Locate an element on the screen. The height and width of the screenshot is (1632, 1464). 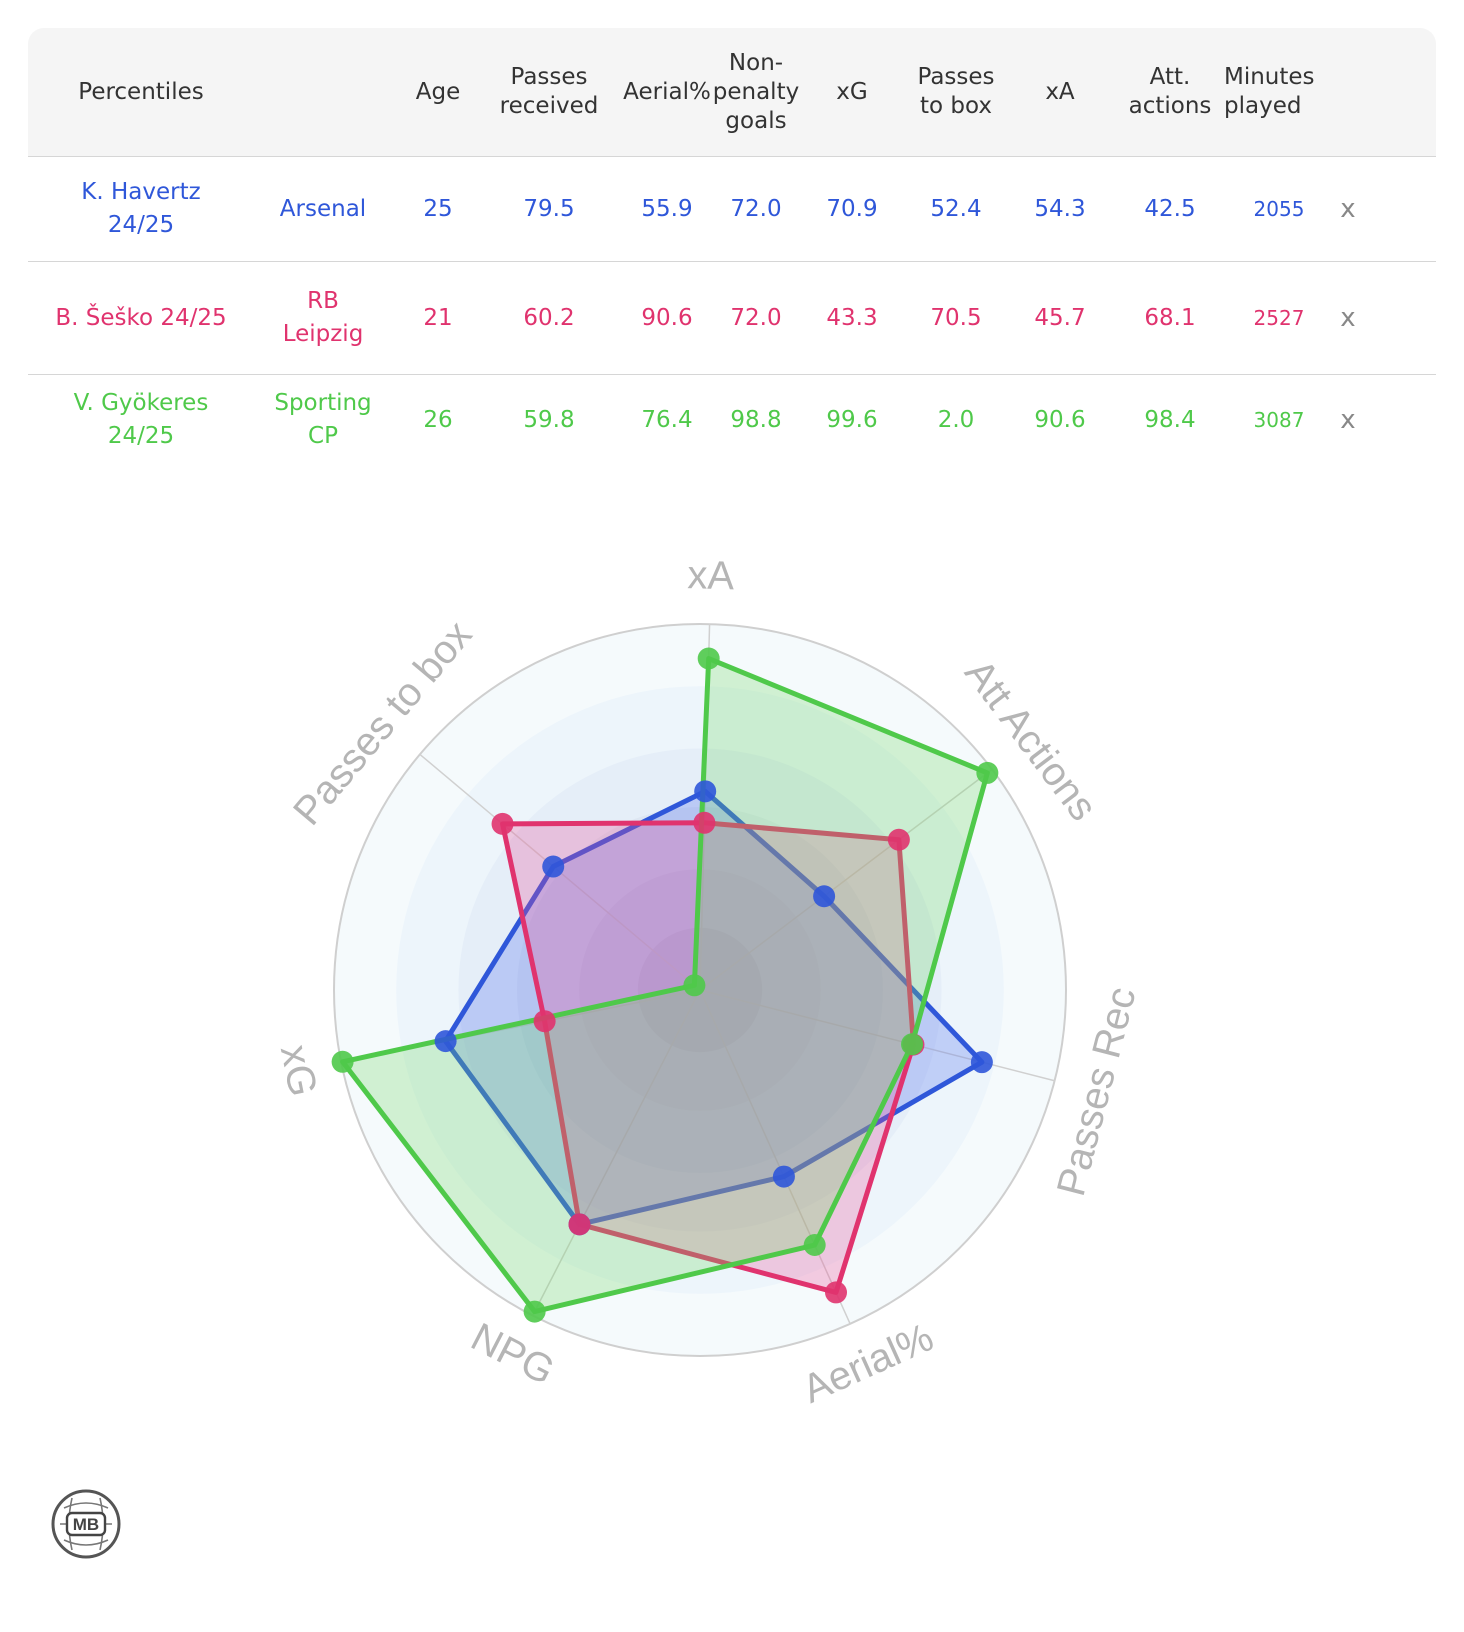
cell-team: RB Leipzig is located at coordinates (323, 318).